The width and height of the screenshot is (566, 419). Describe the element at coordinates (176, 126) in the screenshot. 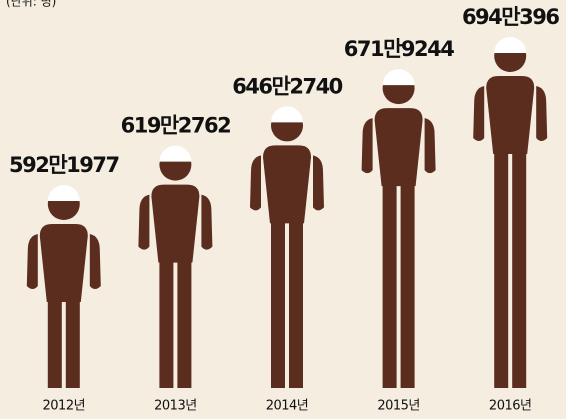

I see `value-label: 619만2762` at that location.